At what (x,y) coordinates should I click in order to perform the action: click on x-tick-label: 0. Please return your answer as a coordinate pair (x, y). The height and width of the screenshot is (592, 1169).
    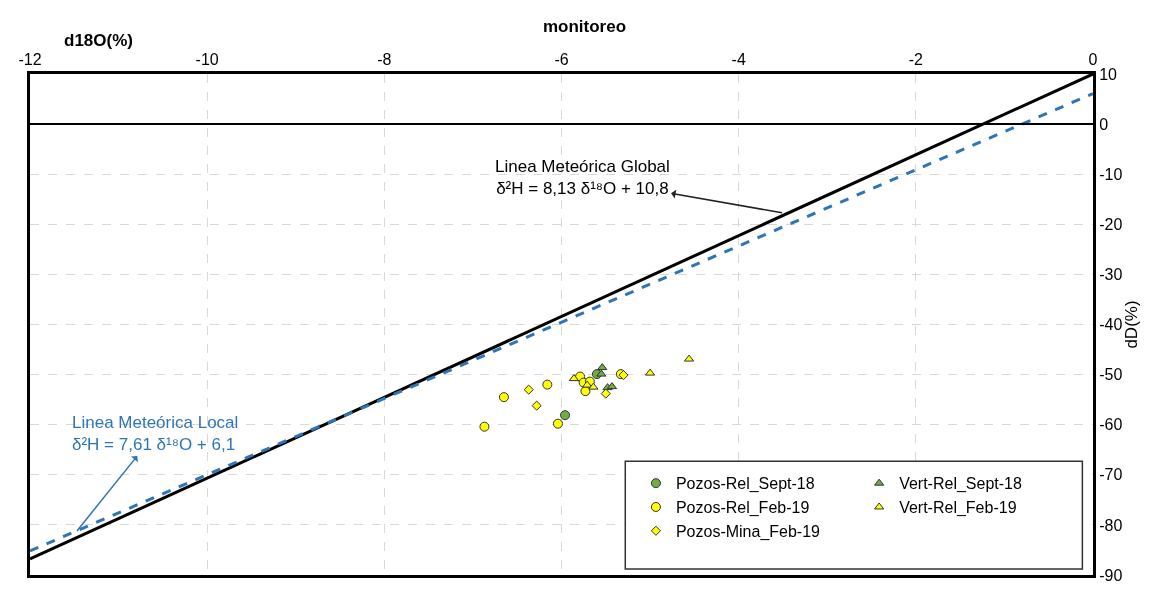
    Looking at the image, I should click on (1093, 59).